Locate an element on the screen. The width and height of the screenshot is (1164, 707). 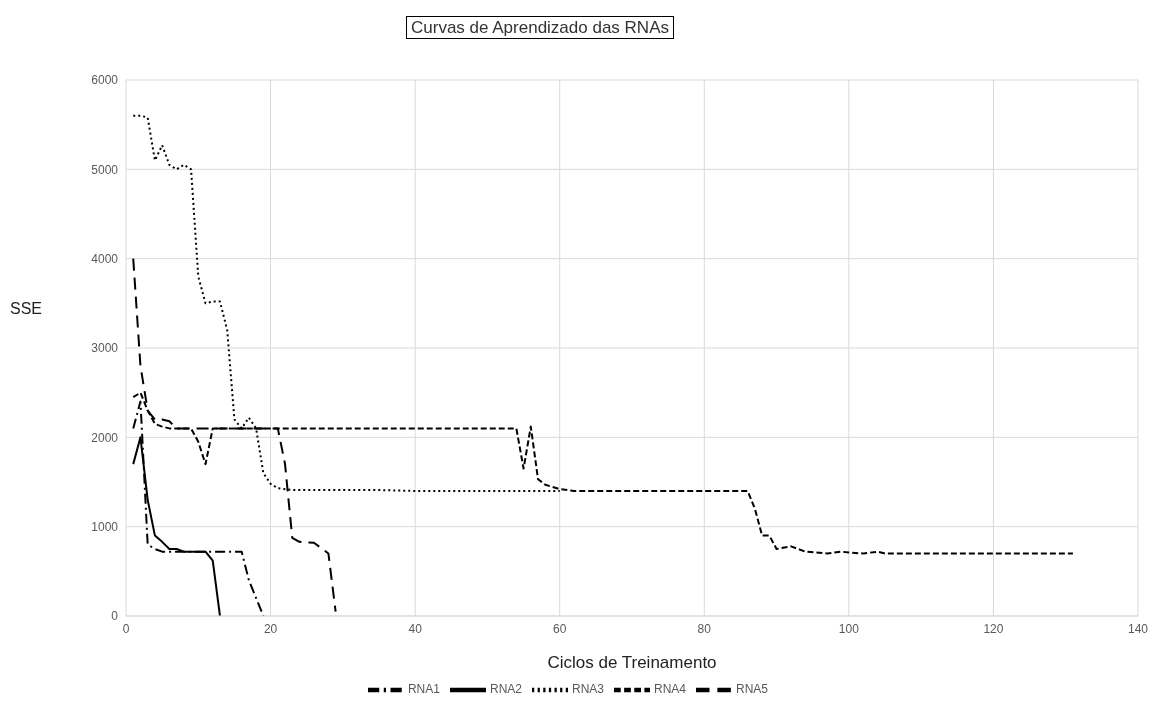
x-tick-label: 140 is located at coordinates (1138, 628).